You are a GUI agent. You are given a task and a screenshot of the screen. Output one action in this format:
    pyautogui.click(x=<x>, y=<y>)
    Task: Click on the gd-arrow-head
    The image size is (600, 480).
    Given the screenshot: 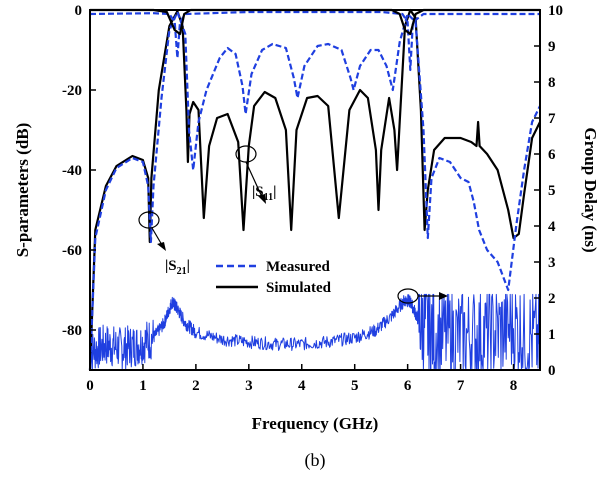 What is the action you would take?
    pyautogui.click(x=443, y=296)
    